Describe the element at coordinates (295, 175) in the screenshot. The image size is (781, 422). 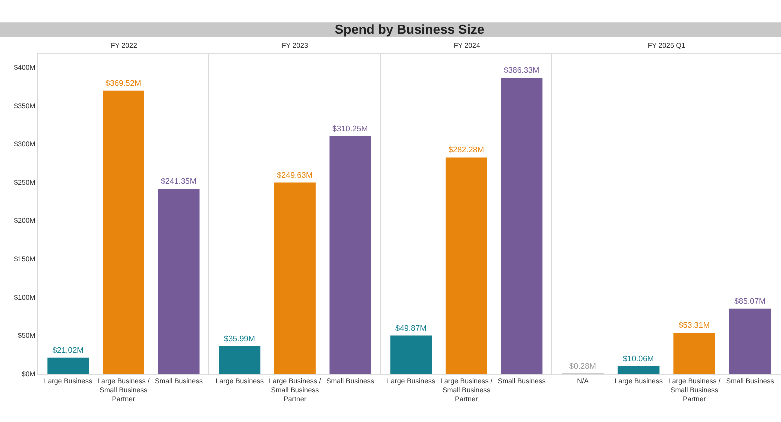
I see `data-label: $249.63M` at that location.